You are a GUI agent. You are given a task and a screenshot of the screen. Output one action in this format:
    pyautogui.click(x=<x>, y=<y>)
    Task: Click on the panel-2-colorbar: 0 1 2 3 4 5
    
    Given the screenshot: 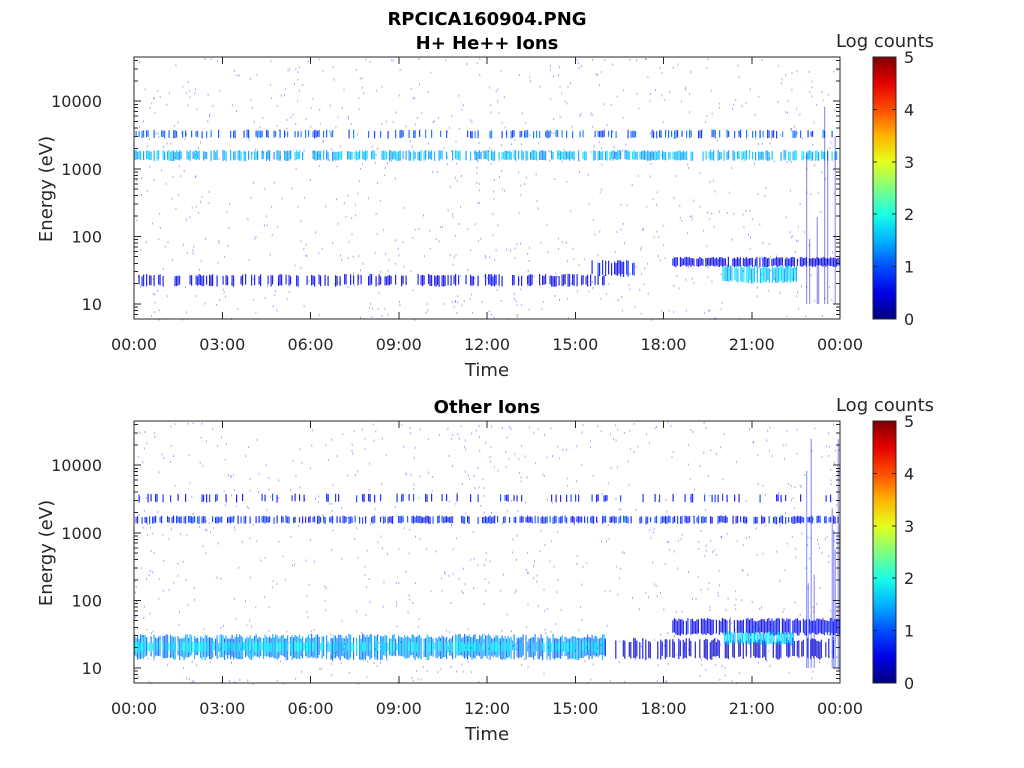 What is the action you would take?
    pyautogui.click(x=893, y=552)
    